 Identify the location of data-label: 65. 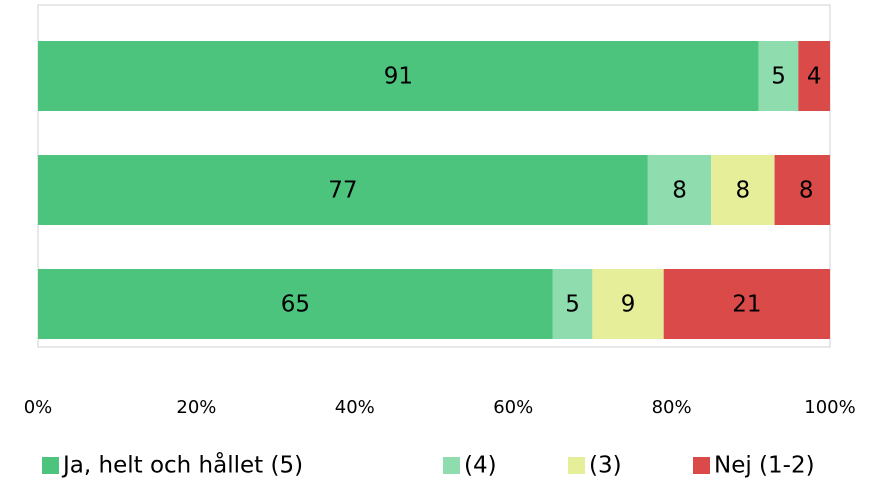
(295, 305).